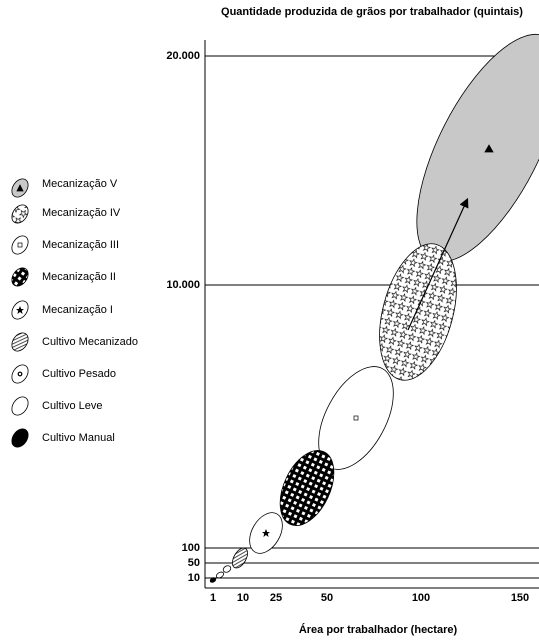  I want to click on legend-label: Cultivo Mecanizado, so click(90, 342).